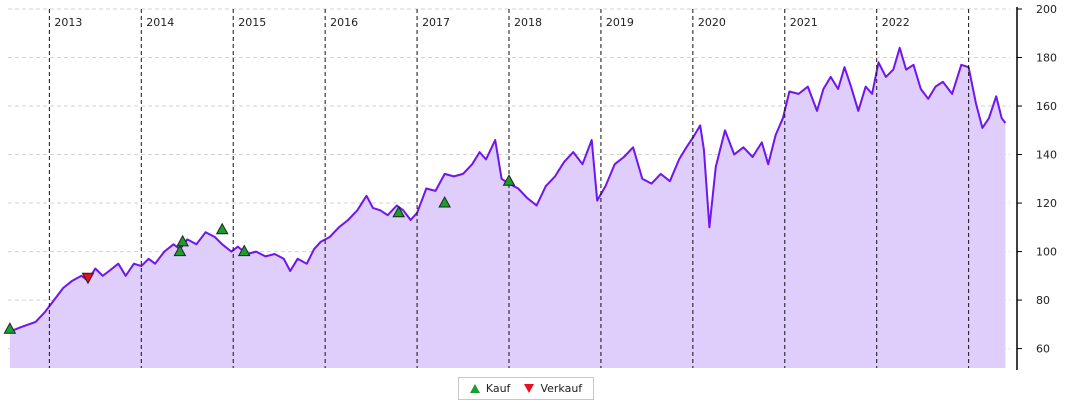  I want to click on buy-triangle-icon, so click(474, 388).